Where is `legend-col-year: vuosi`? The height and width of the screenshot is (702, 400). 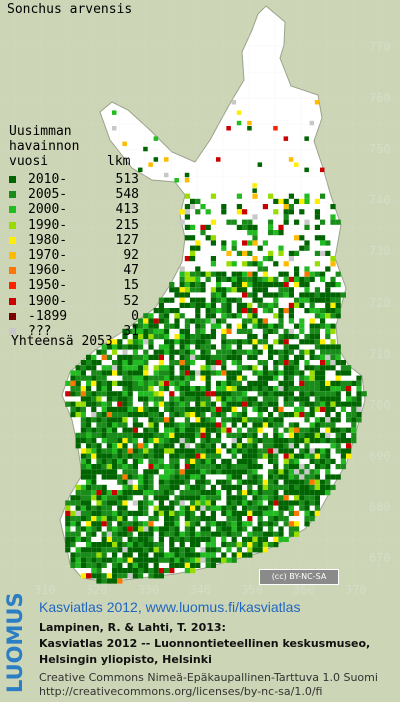 legend-col-year: vuosi is located at coordinates (29, 161).